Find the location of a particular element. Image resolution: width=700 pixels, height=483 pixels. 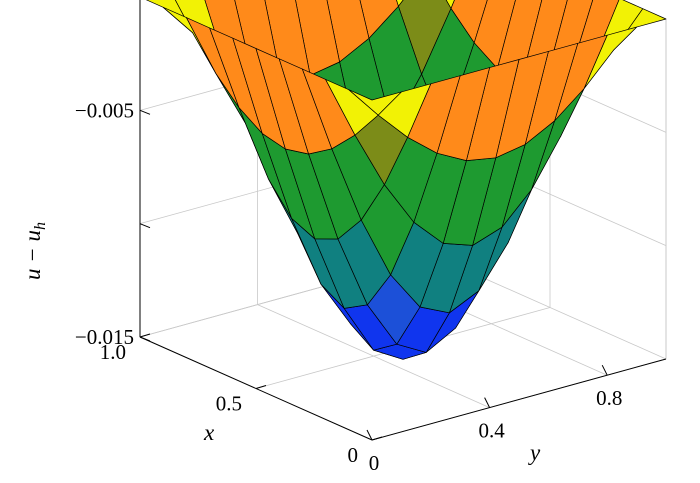

svg-text: u − uh is located at coordinates (34, 251).